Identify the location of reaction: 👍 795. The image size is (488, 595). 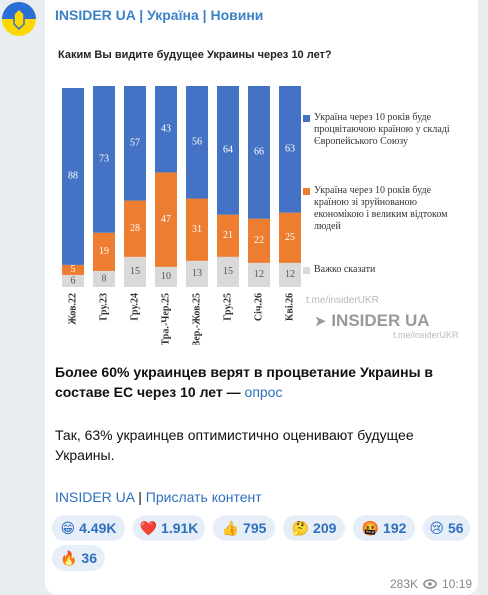
(244, 528).